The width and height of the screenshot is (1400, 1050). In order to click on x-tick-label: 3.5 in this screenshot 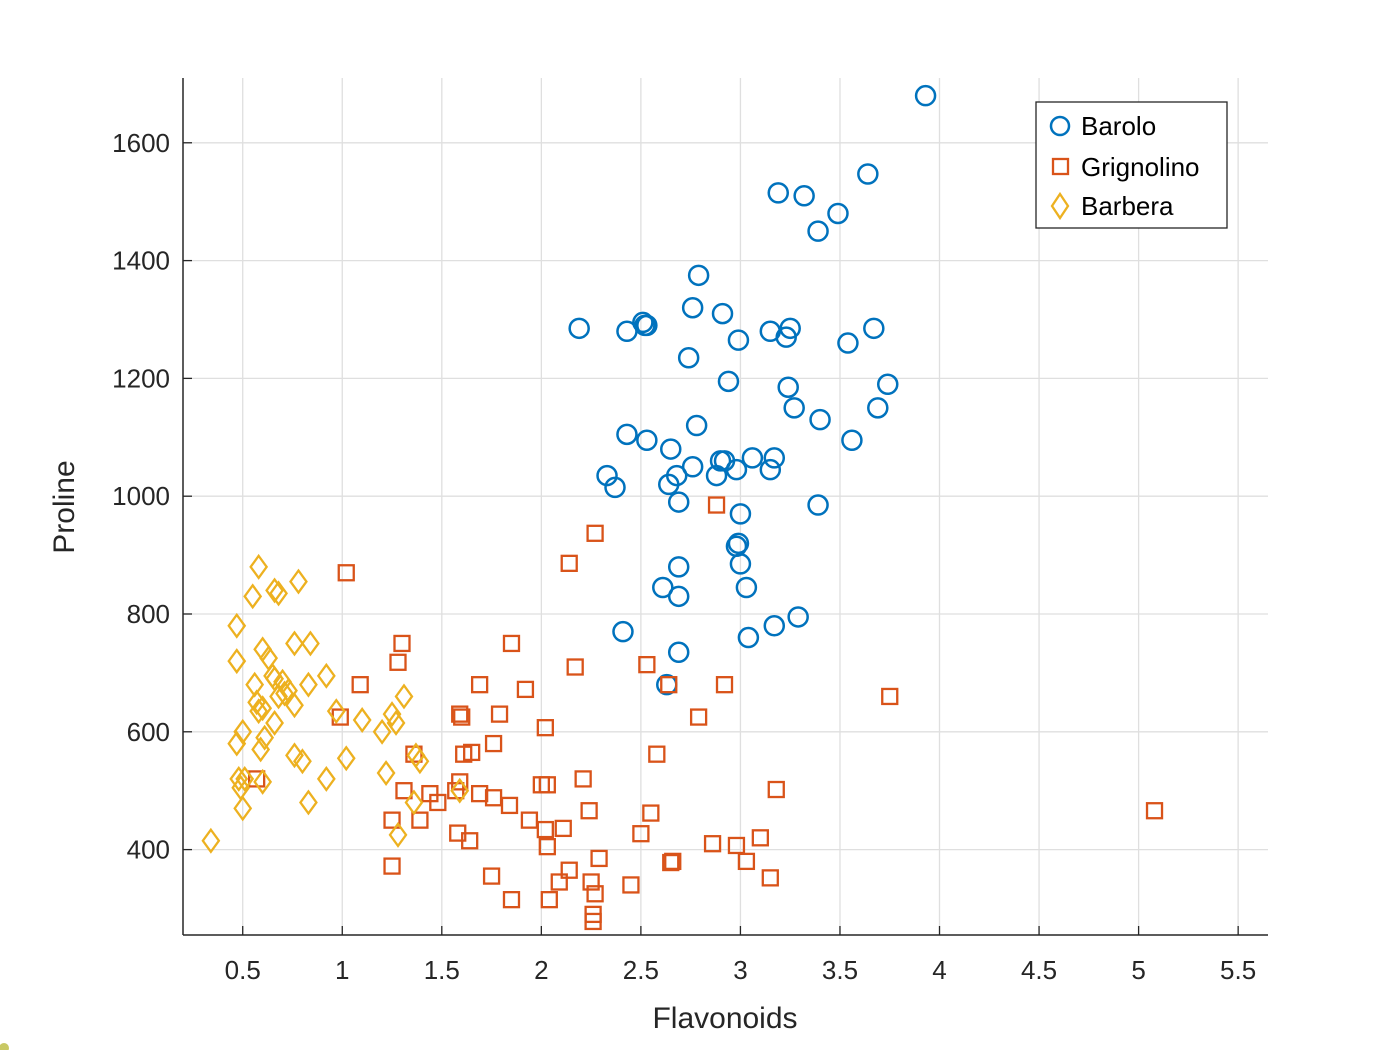, I will do `click(840, 970)`.